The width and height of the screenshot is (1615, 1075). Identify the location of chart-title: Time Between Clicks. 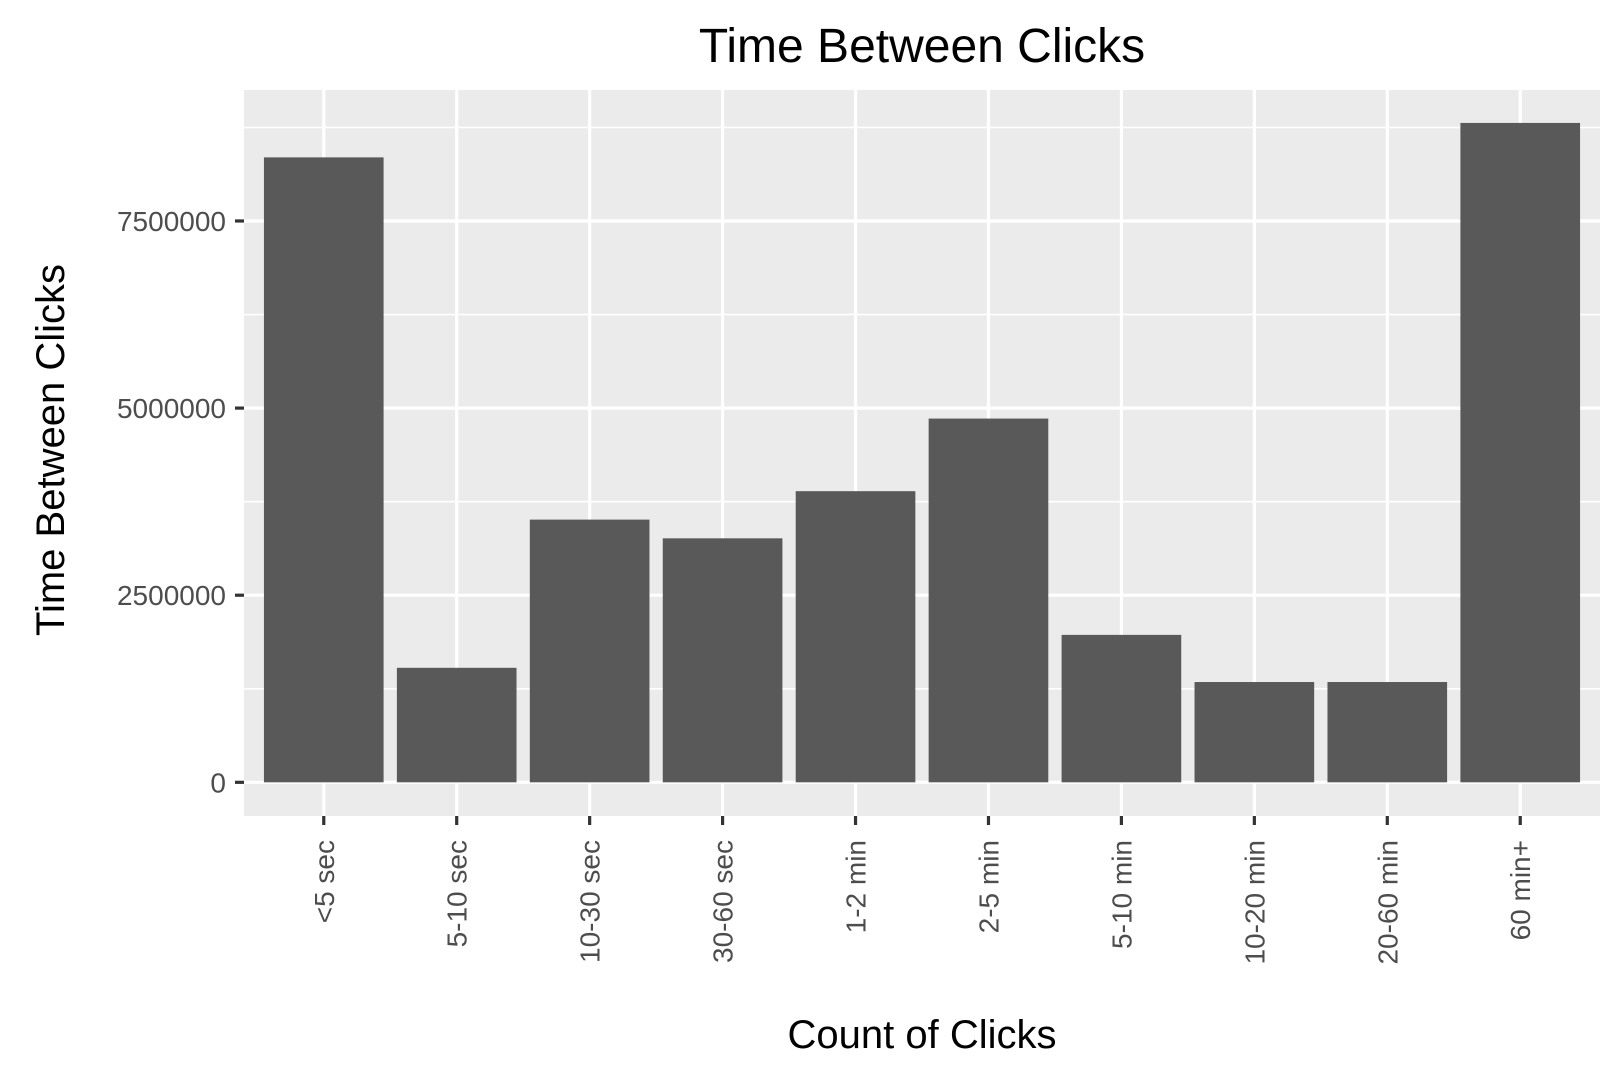
(922, 46).